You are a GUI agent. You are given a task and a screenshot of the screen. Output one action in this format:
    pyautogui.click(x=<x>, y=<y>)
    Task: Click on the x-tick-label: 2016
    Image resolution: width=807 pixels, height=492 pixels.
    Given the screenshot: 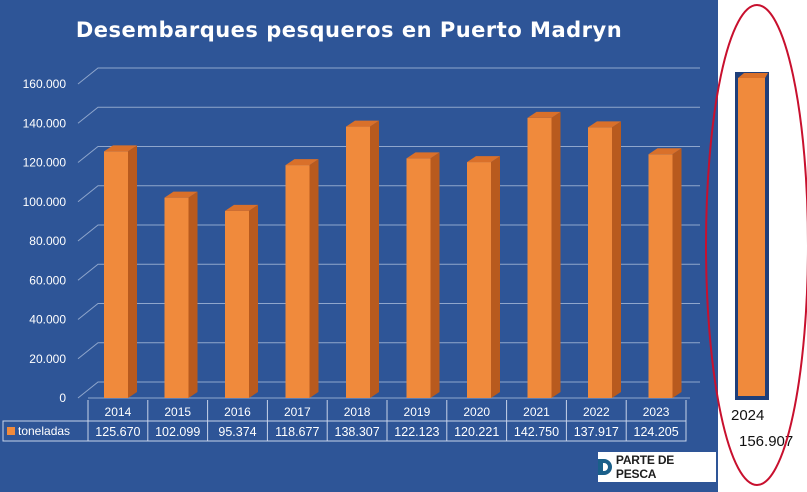 What is the action you would take?
    pyautogui.click(x=237, y=412)
    